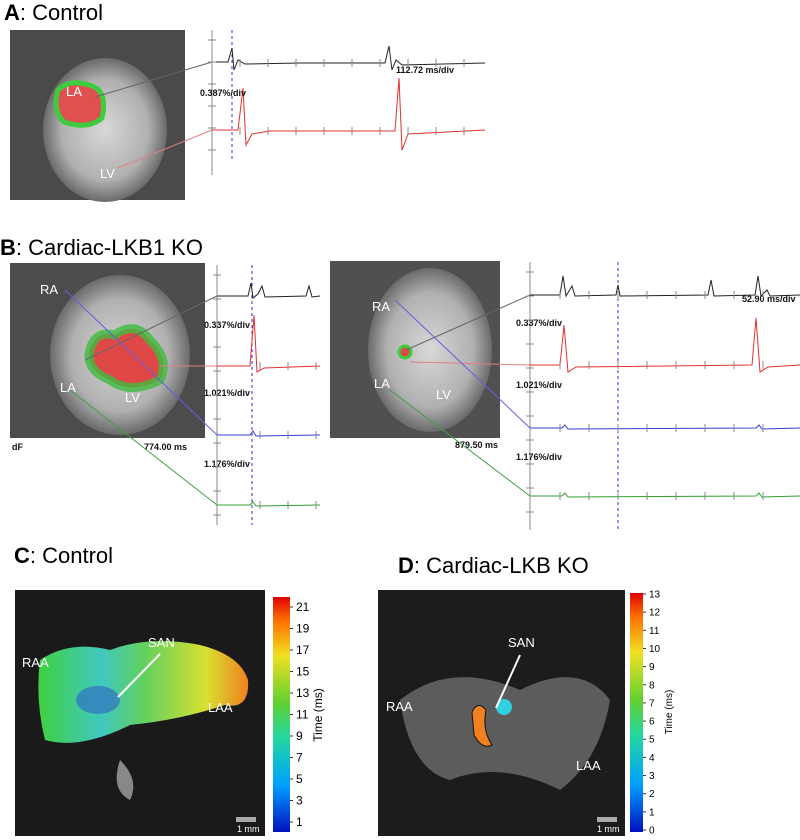  What do you see at coordinates (109, 247) in the screenshot?
I see `panel-name: : Cardiac-LKB1 KO` at bounding box center [109, 247].